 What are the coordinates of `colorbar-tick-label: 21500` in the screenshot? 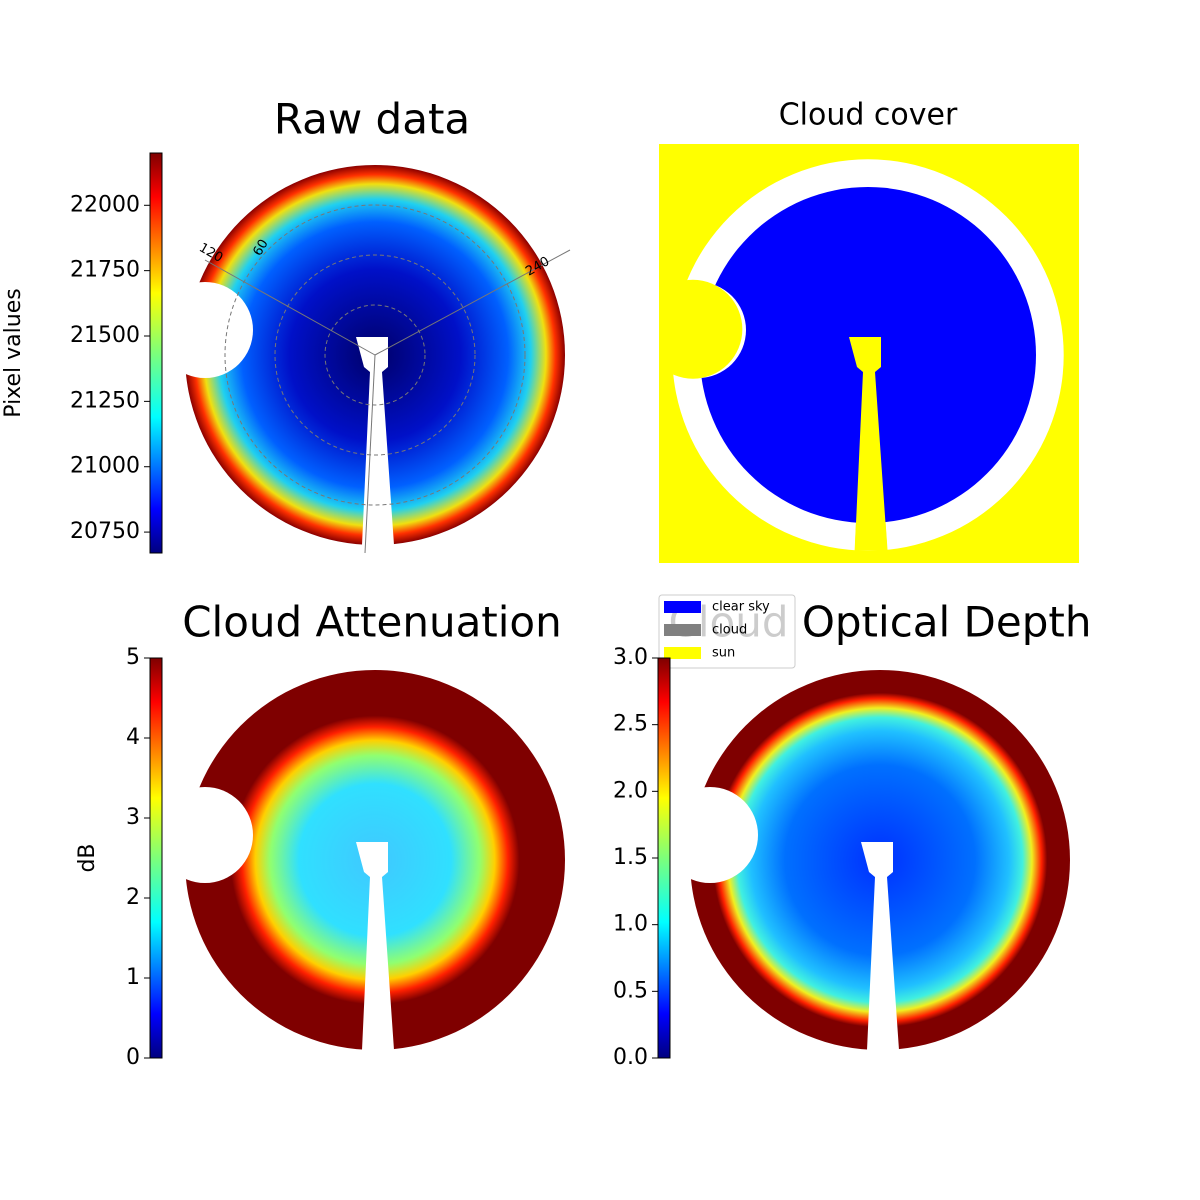 It's located at (105, 335).